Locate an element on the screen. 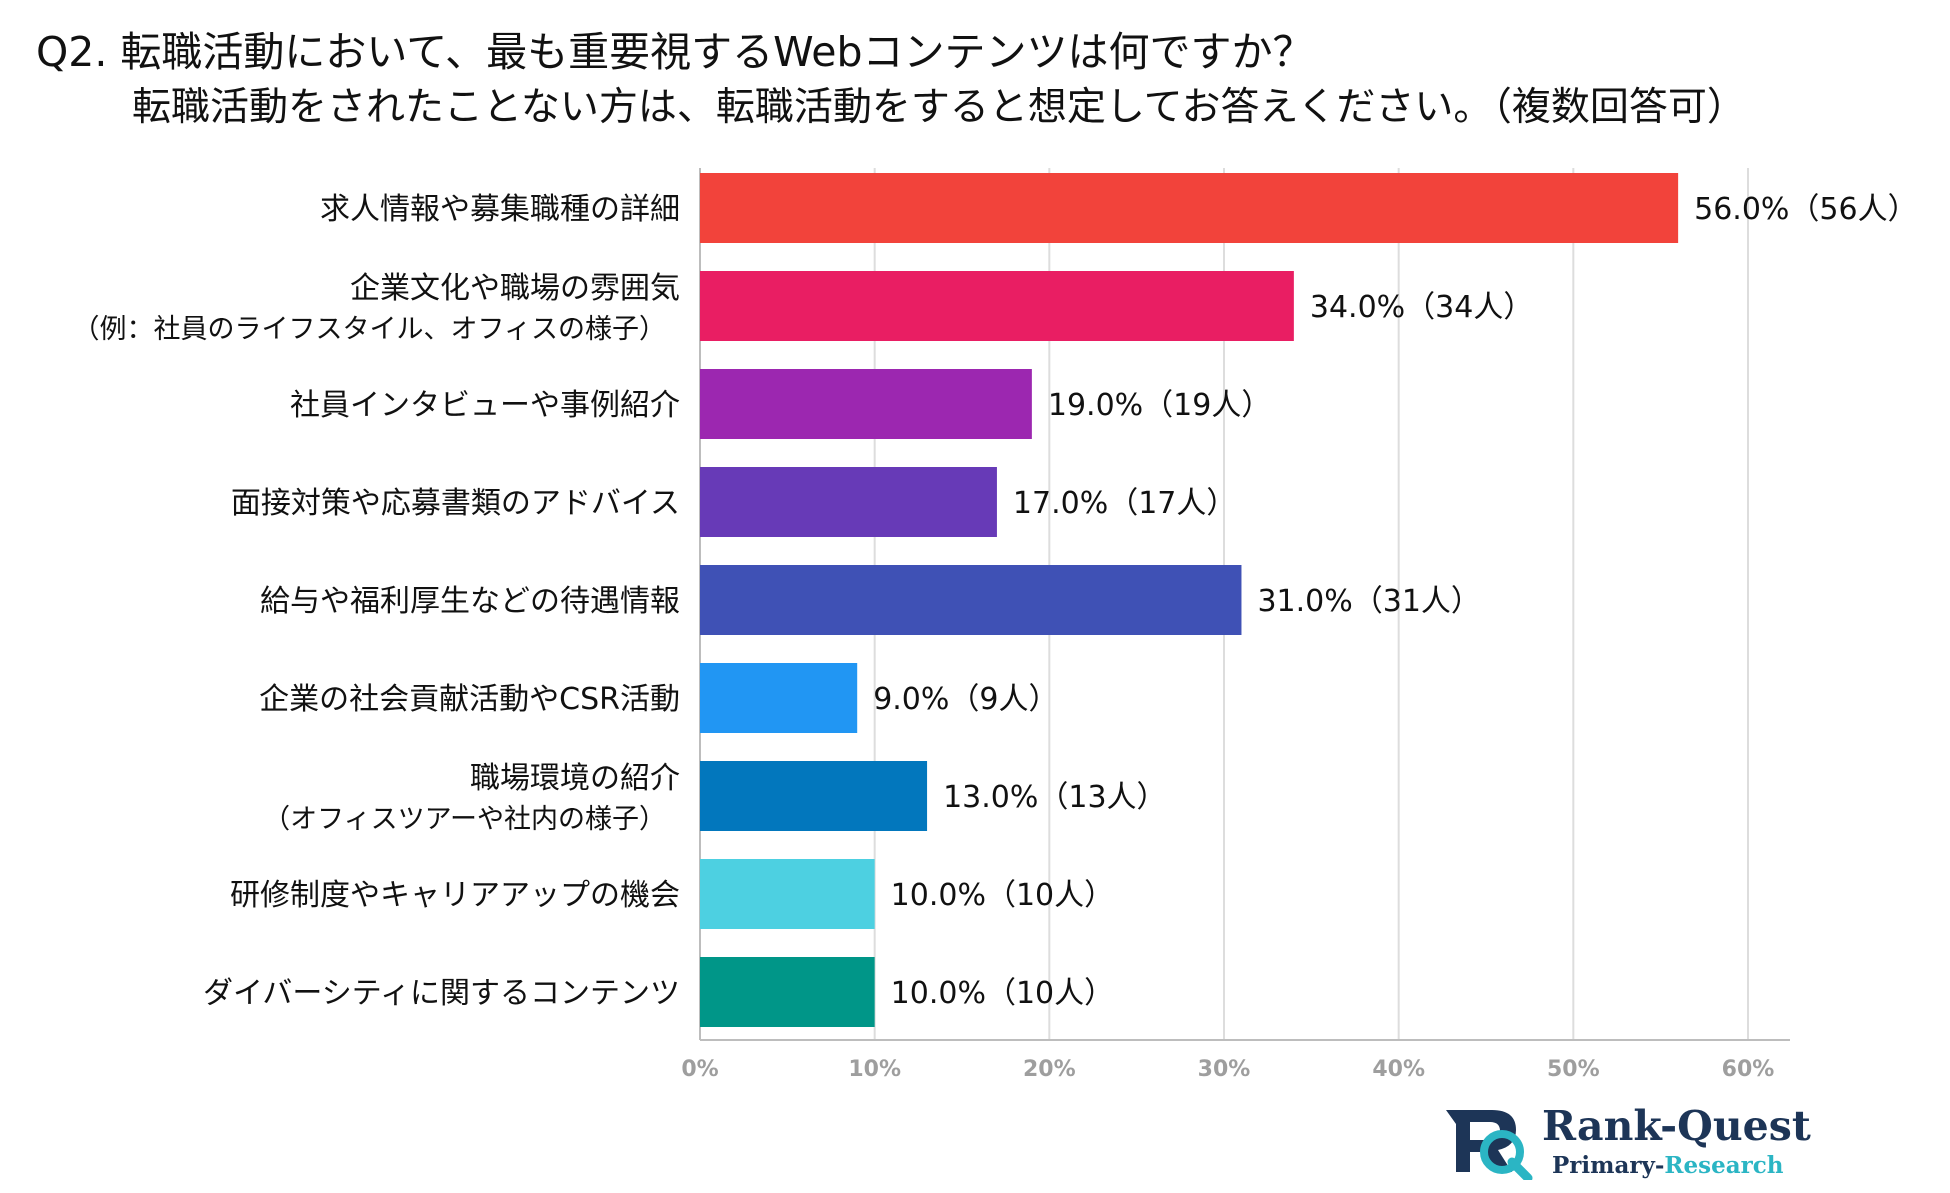  x-tick-label: 60% is located at coordinates (1748, 1069).